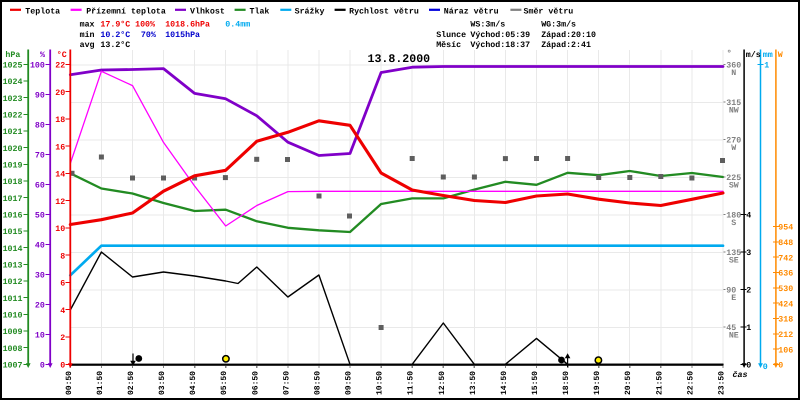 This screenshot has width=800, height=405. I want to click on svg-text: 742, so click(785, 258).